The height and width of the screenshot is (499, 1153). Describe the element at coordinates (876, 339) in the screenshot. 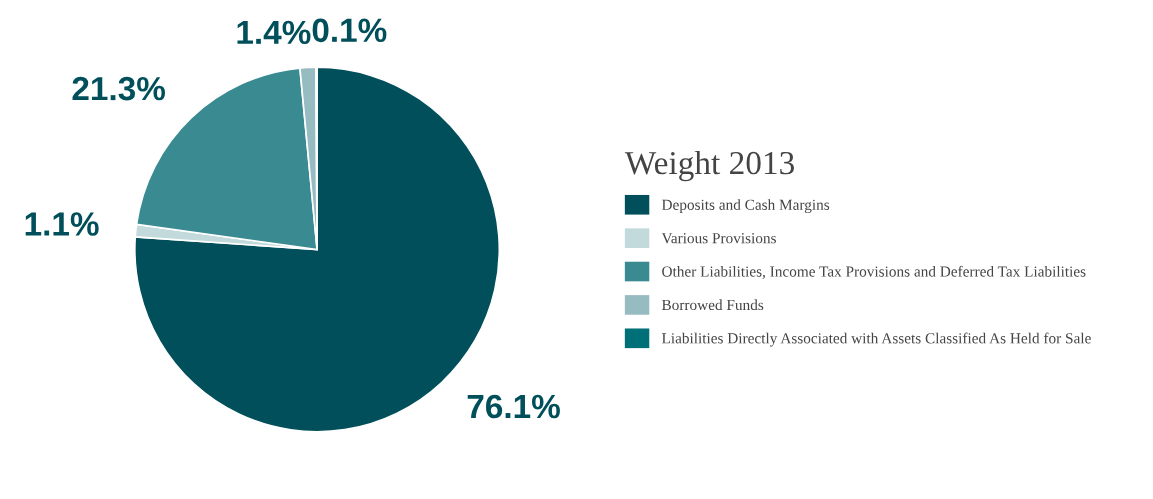

I see `legend-label: Liabilities Directly Associated with Assets Classified As Held for Sale` at that location.